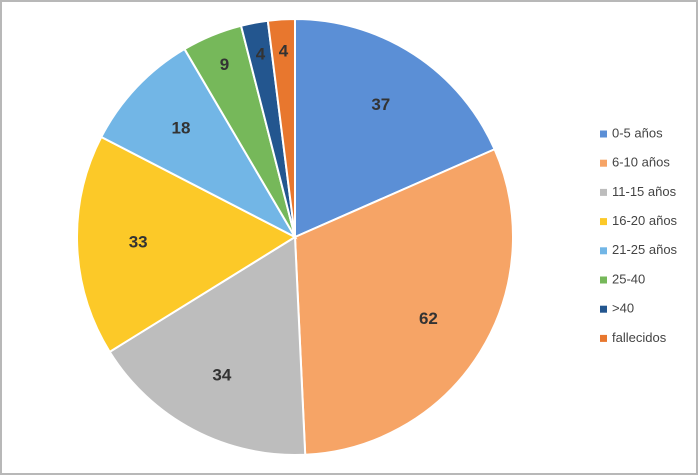 The width and height of the screenshot is (698, 475). What do you see at coordinates (224, 64) in the screenshot?
I see `data-label: 9` at bounding box center [224, 64].